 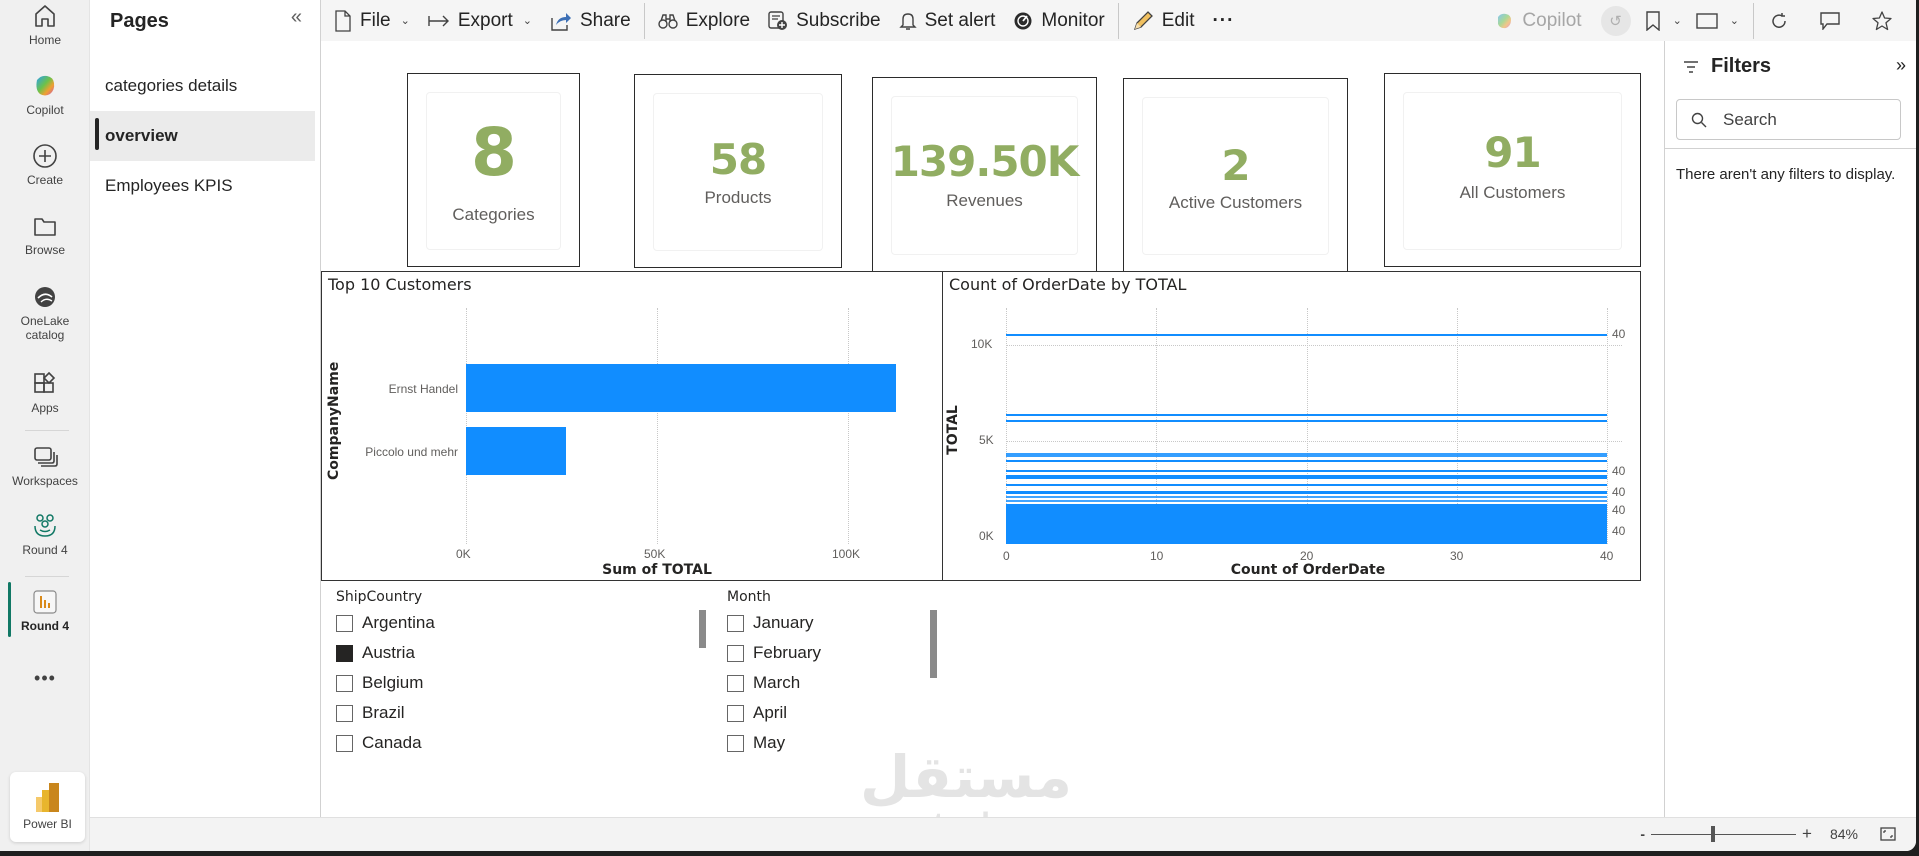 What do you see at coordinates (1900, 65) in the screenshot?
I see `collapse-filters-button: »` at bounding box center [1900, 65].